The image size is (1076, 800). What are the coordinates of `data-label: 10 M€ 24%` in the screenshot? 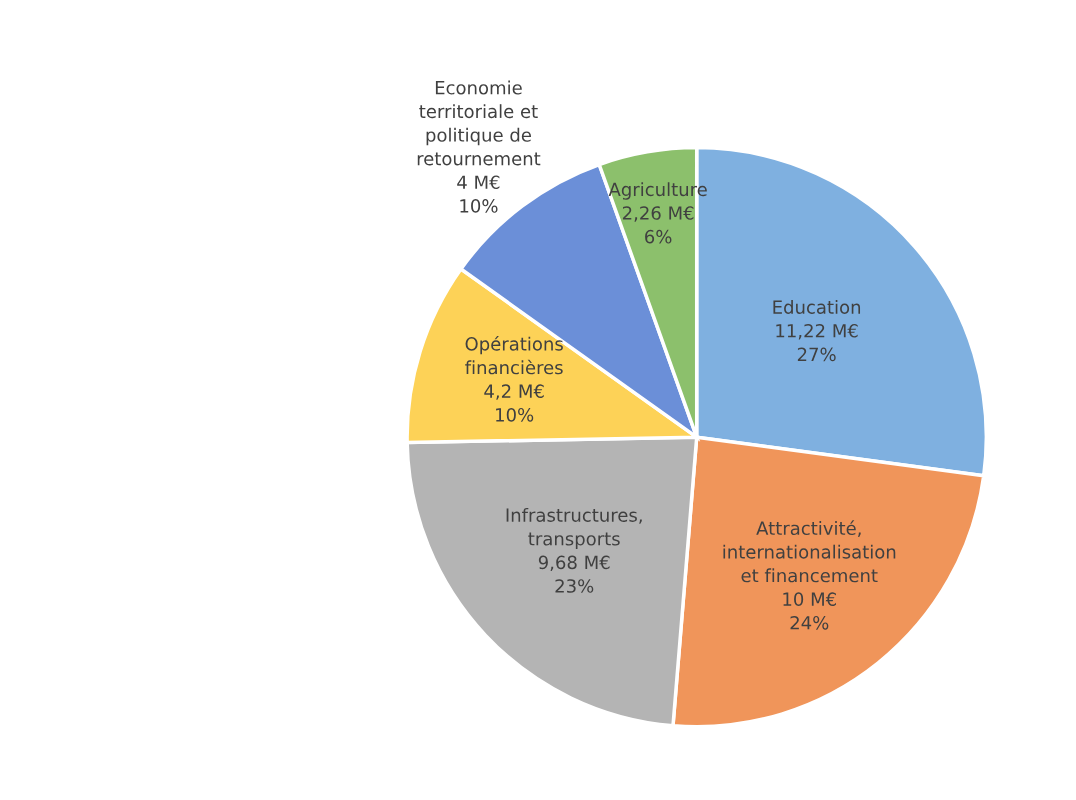 It's located at (809, 611).